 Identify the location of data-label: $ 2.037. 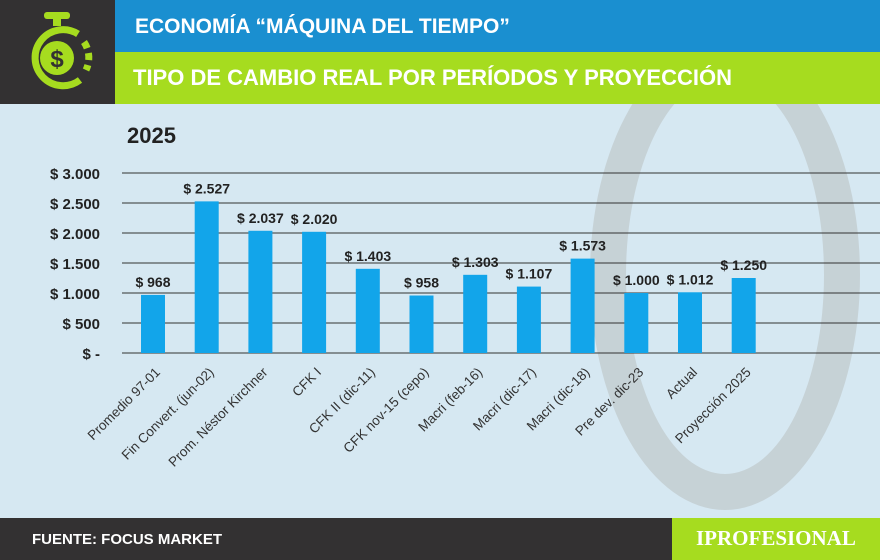
(260, 218).